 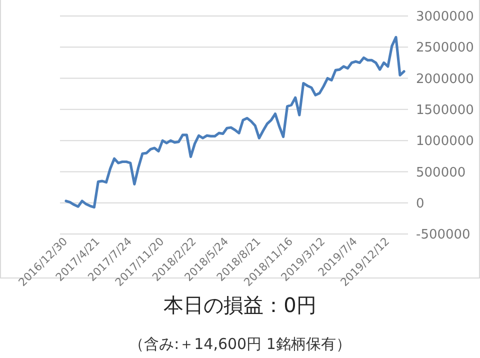 What do you see at coordinates (445, 142) in the screenshot?
I see `y-tick-label: 1000000` at bounding box center [445, 142].